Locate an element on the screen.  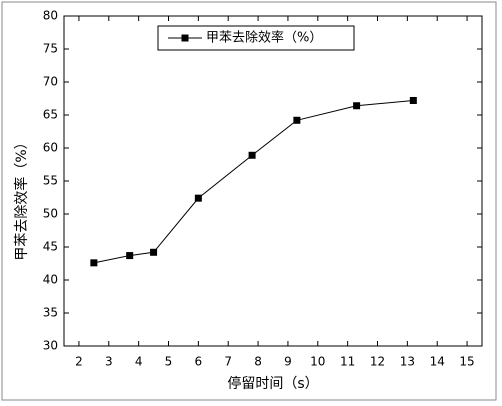
legend-label: 甲苯去除效率（%） is located at coordinates (264, 38).